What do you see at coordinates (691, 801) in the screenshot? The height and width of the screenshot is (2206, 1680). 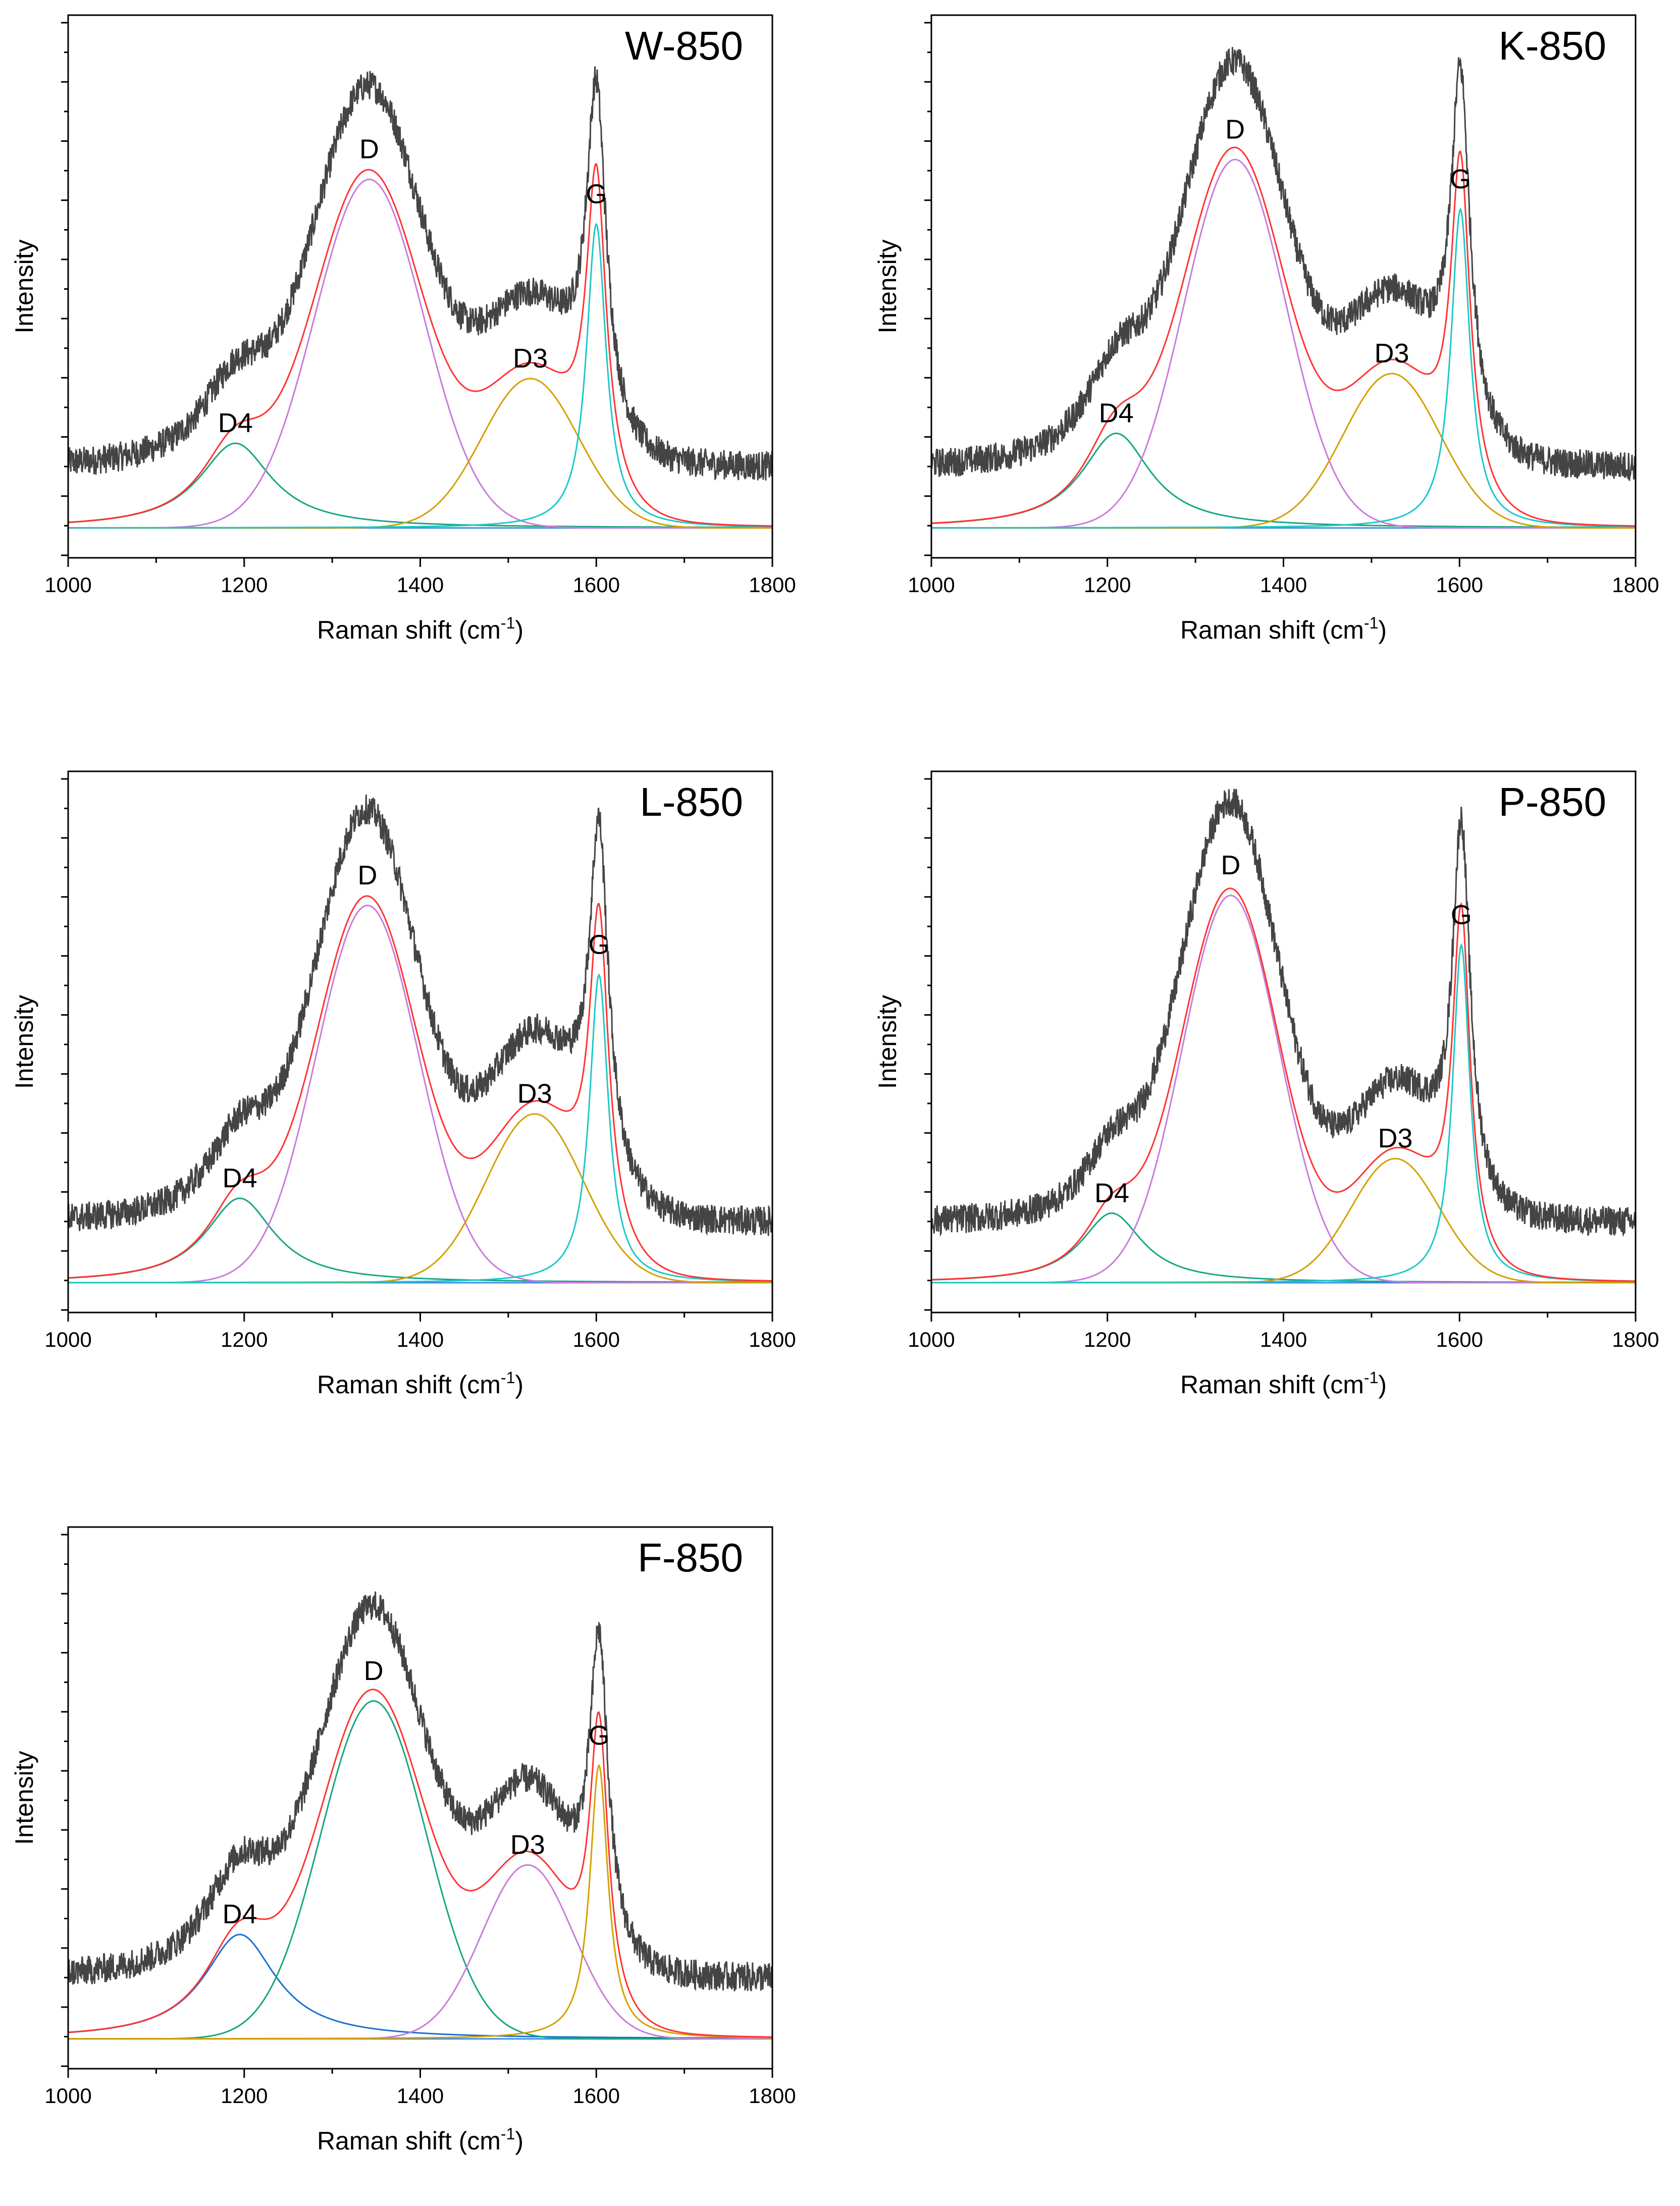 I see `panel-title: L-850` at bounding box center [691, 801].